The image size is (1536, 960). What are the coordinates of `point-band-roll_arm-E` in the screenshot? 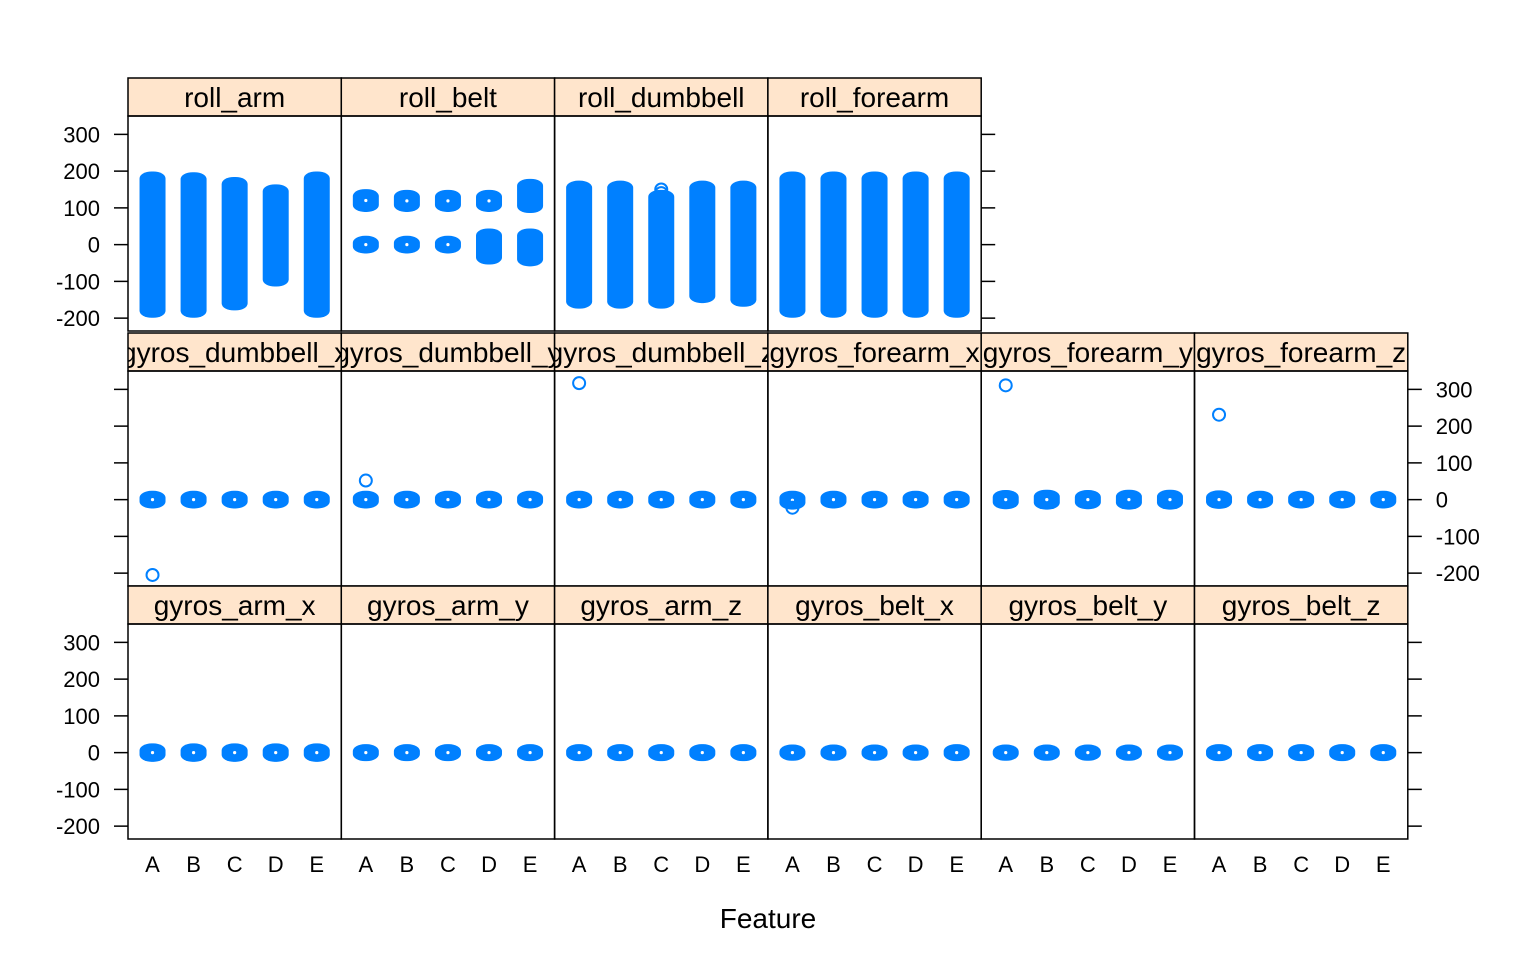 It's located at (316, 244).